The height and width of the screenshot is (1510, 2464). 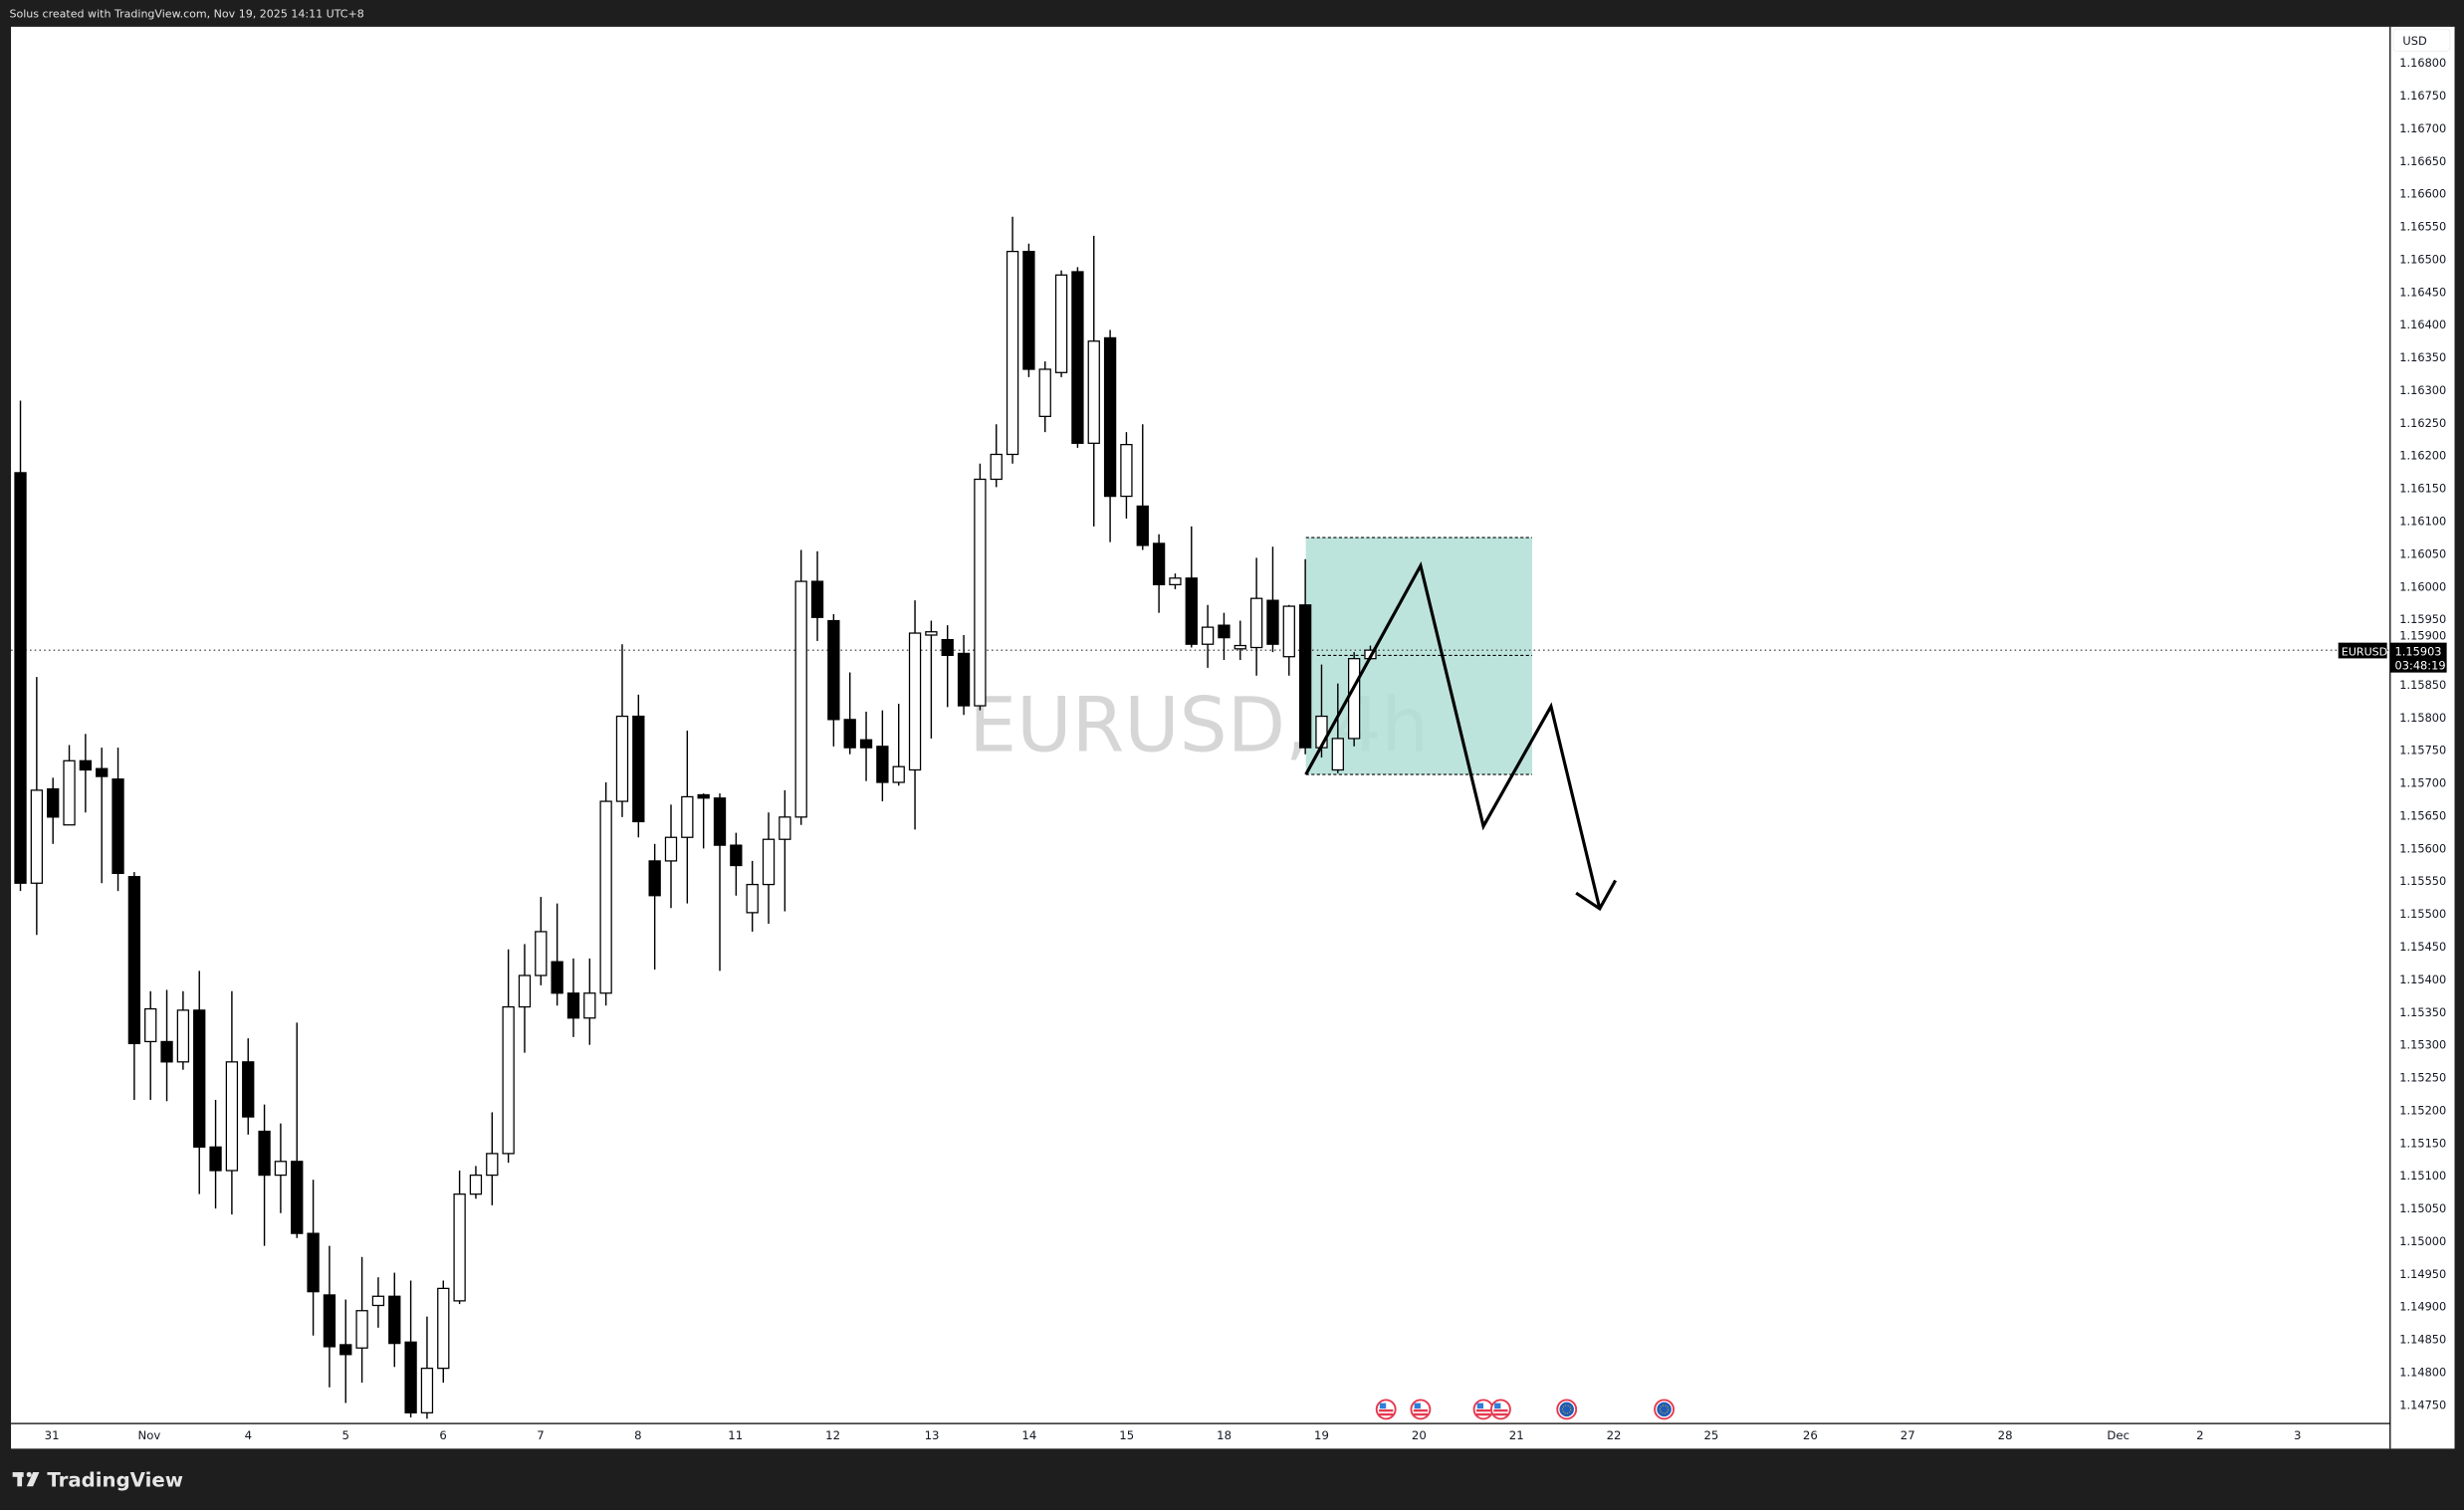 I want to click on projection-path, so click(x=1453, y=735).